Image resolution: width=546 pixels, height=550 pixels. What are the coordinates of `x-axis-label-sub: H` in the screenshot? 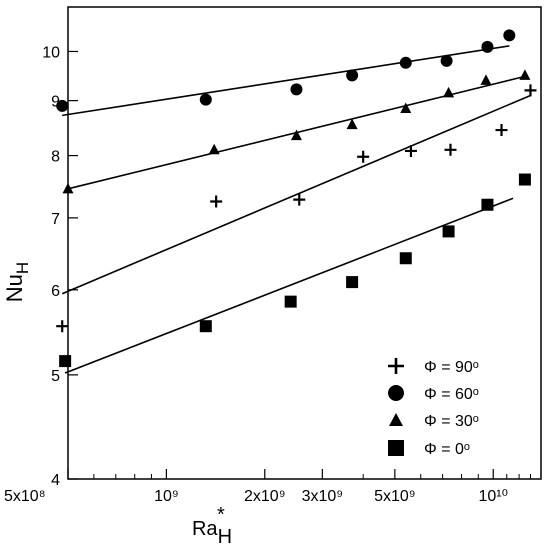 It's located at (225, 537).